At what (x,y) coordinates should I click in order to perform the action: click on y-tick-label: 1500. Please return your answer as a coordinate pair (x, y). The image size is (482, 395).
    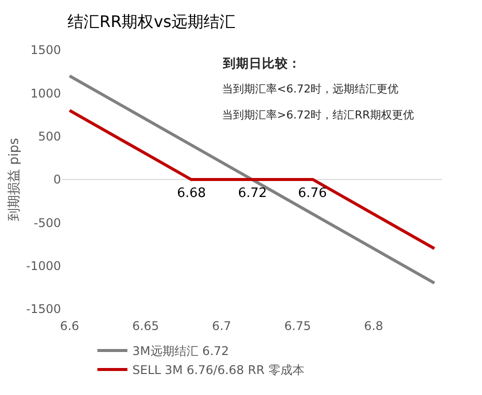
    Looking at the image, I should click on (45, 50).